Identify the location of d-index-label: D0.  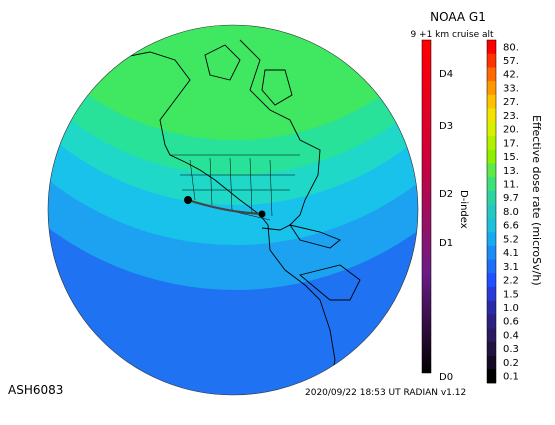
(446, 377).